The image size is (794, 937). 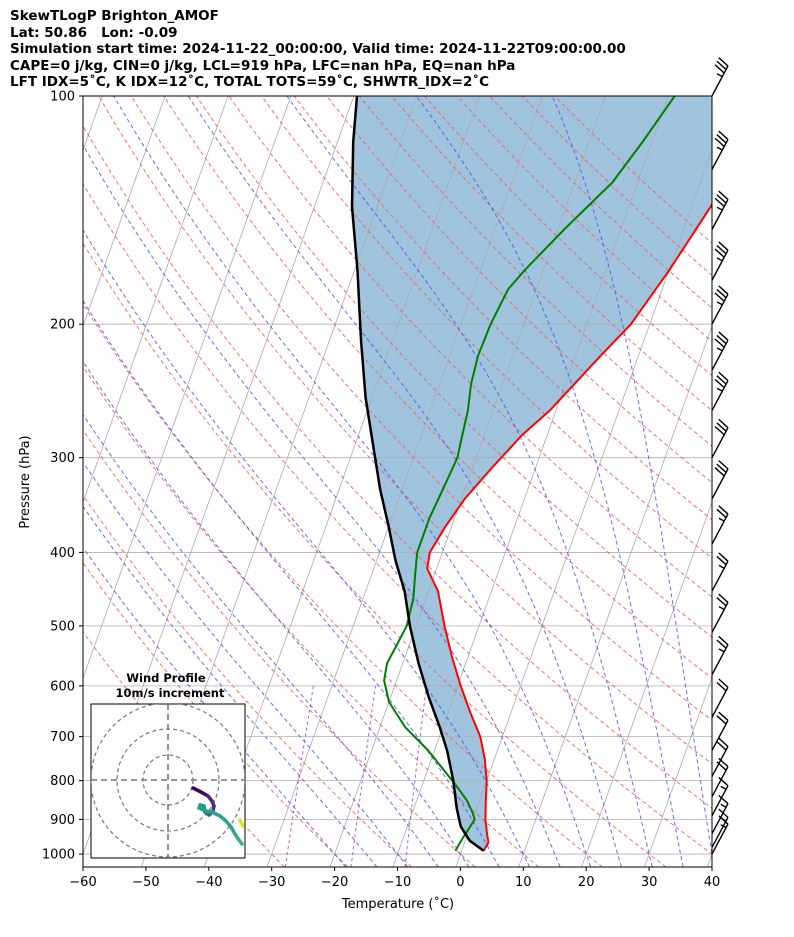 I want to click on y-axis-label: Pressure (hPa), so click(x=25, y=481).